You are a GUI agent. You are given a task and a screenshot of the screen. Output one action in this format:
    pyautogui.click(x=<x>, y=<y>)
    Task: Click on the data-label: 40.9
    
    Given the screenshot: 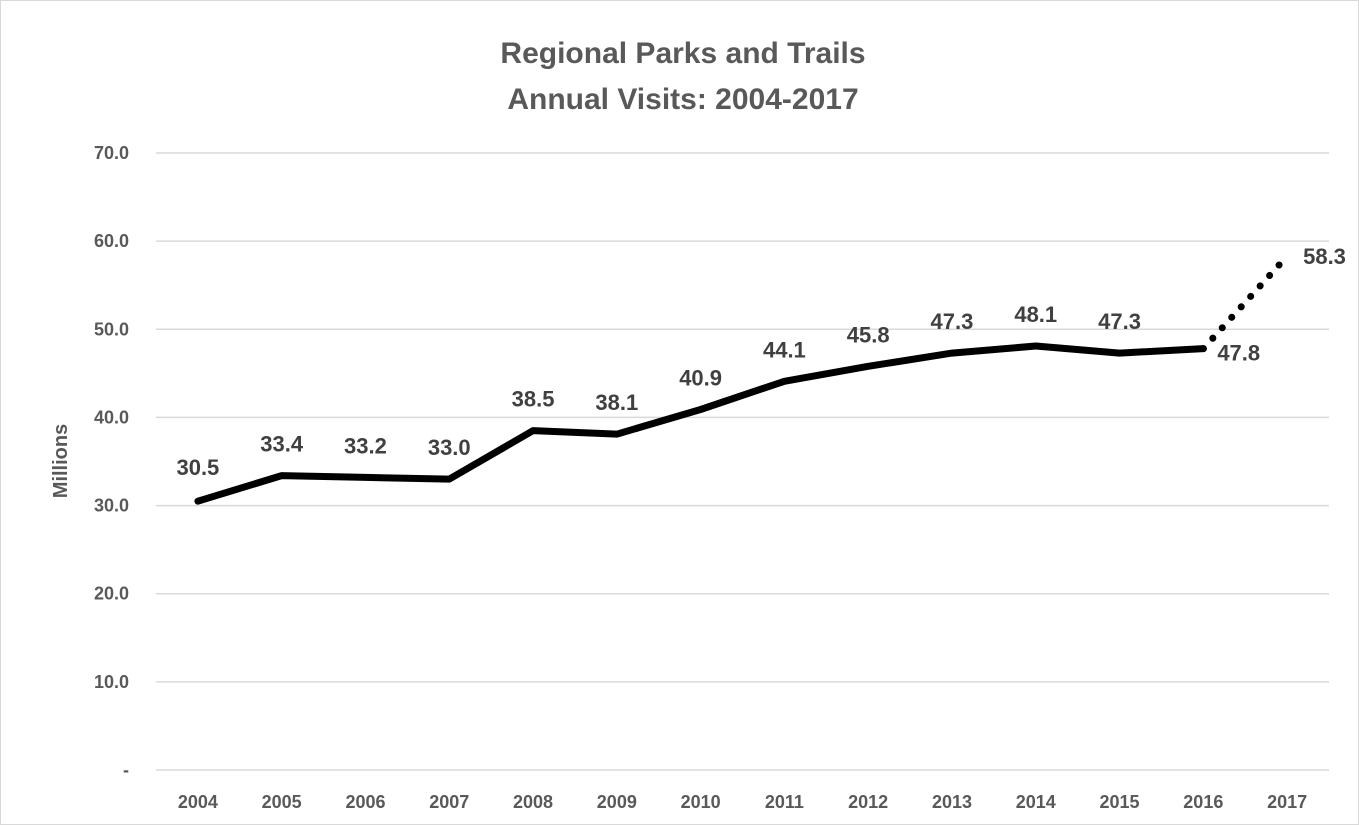 What is the action you would take?
    pyautogui.click(x=700, y=377)
    